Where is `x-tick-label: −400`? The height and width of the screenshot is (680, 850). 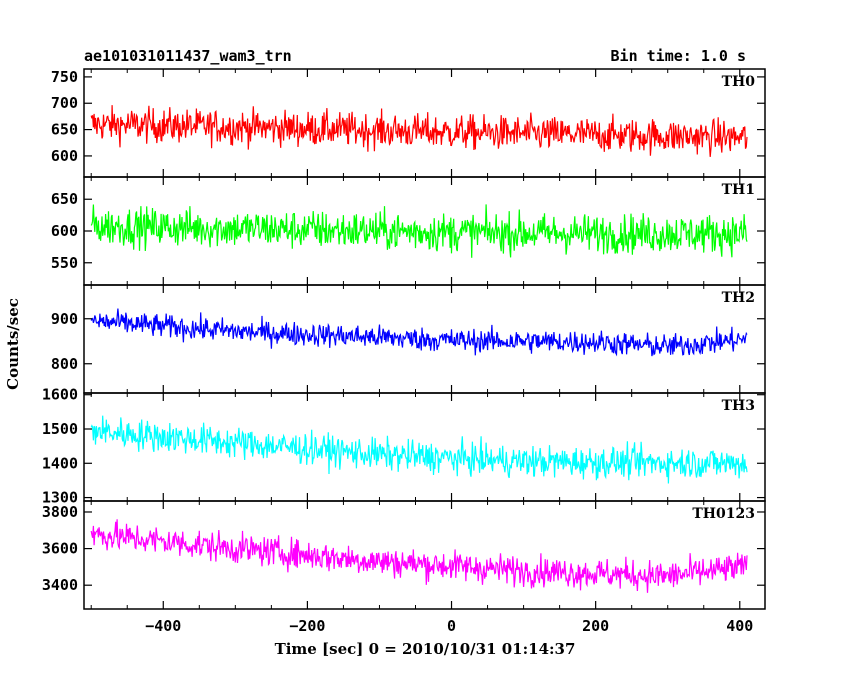 x-tick-label: −400 is located at coordinates (163, 626).